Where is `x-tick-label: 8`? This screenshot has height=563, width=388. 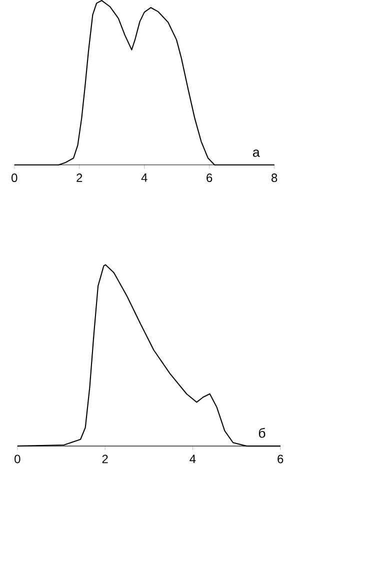
x-tick-label: 8 is located at coordinates (274, 178).